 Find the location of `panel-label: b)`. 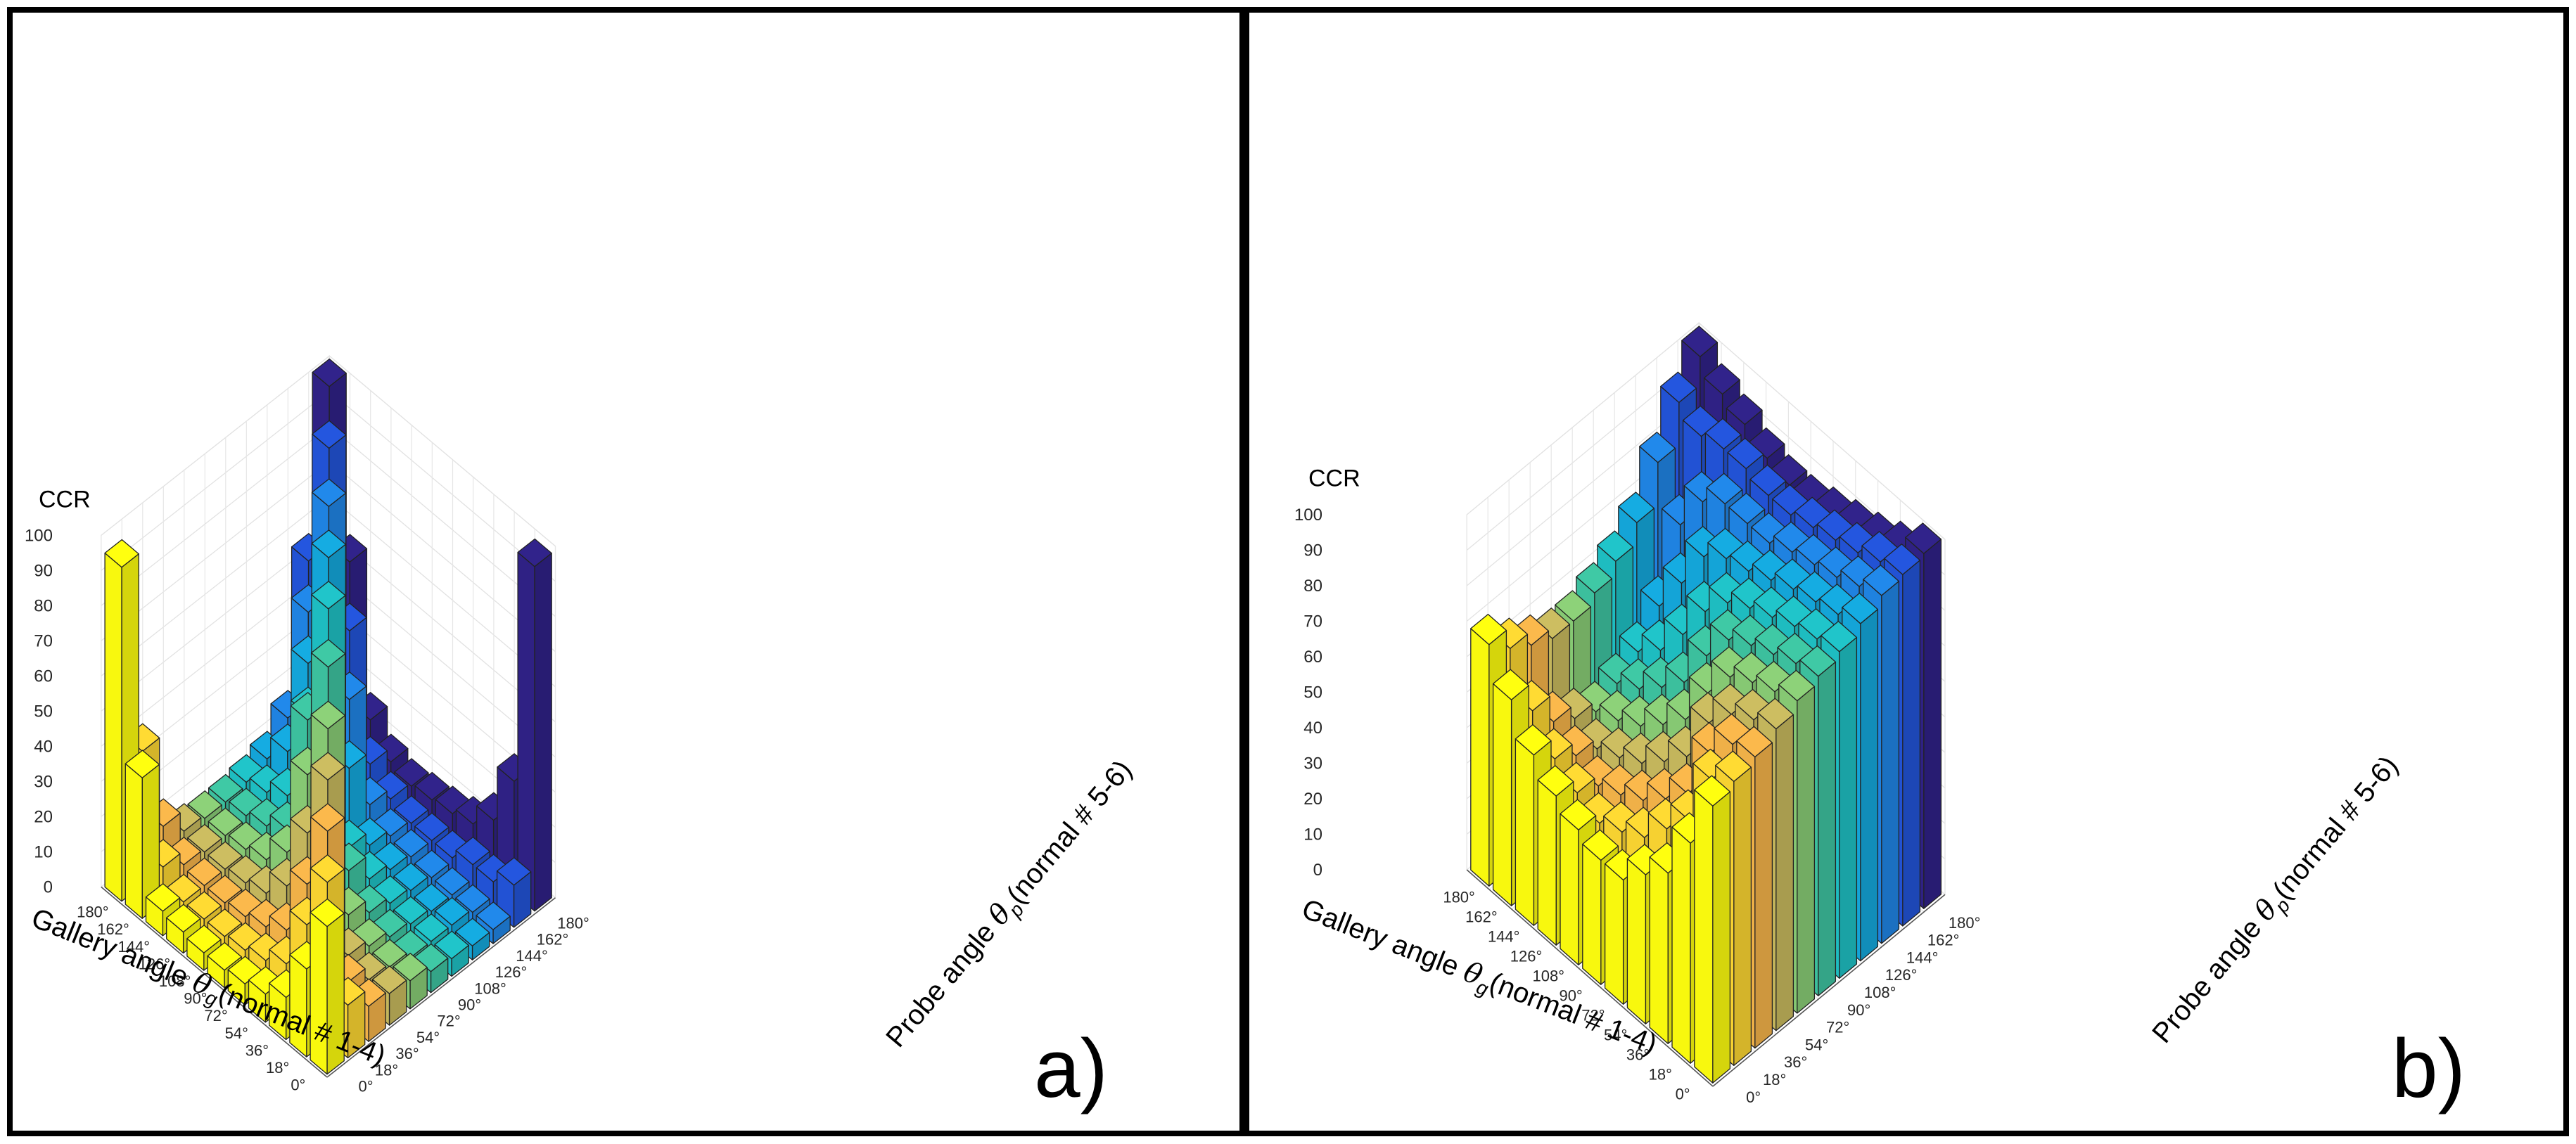

panel-label: b) is located at coordinates (2429, 1068).